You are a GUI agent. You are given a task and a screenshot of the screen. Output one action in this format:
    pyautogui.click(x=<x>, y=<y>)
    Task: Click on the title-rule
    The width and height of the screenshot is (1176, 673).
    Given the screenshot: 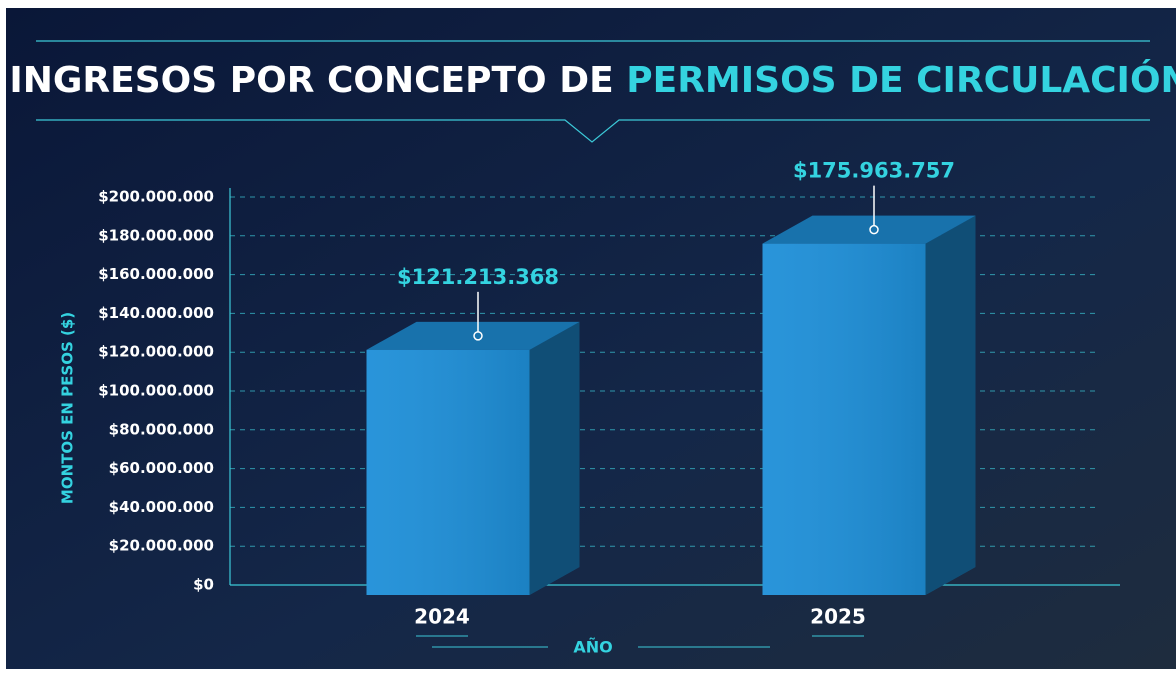 What is the action you would take?
    pyautogui.click(x=593, y=131)
    